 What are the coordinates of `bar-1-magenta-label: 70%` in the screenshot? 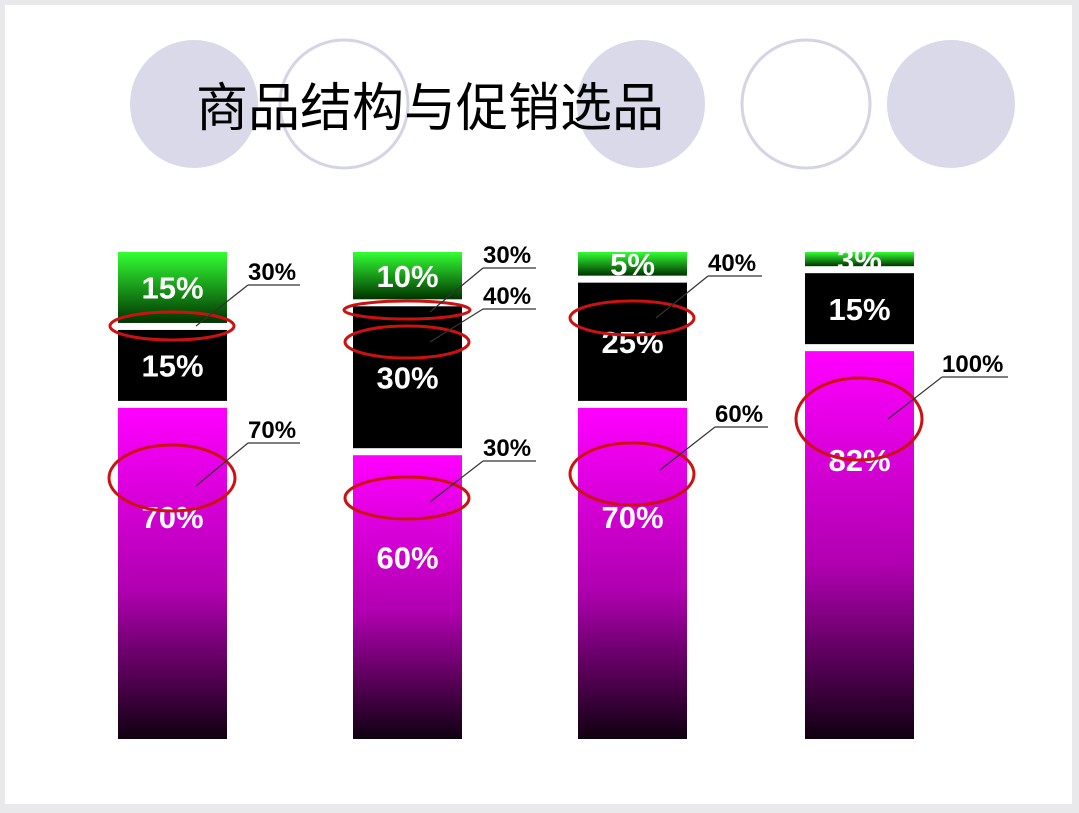 It's located at (172, 517).